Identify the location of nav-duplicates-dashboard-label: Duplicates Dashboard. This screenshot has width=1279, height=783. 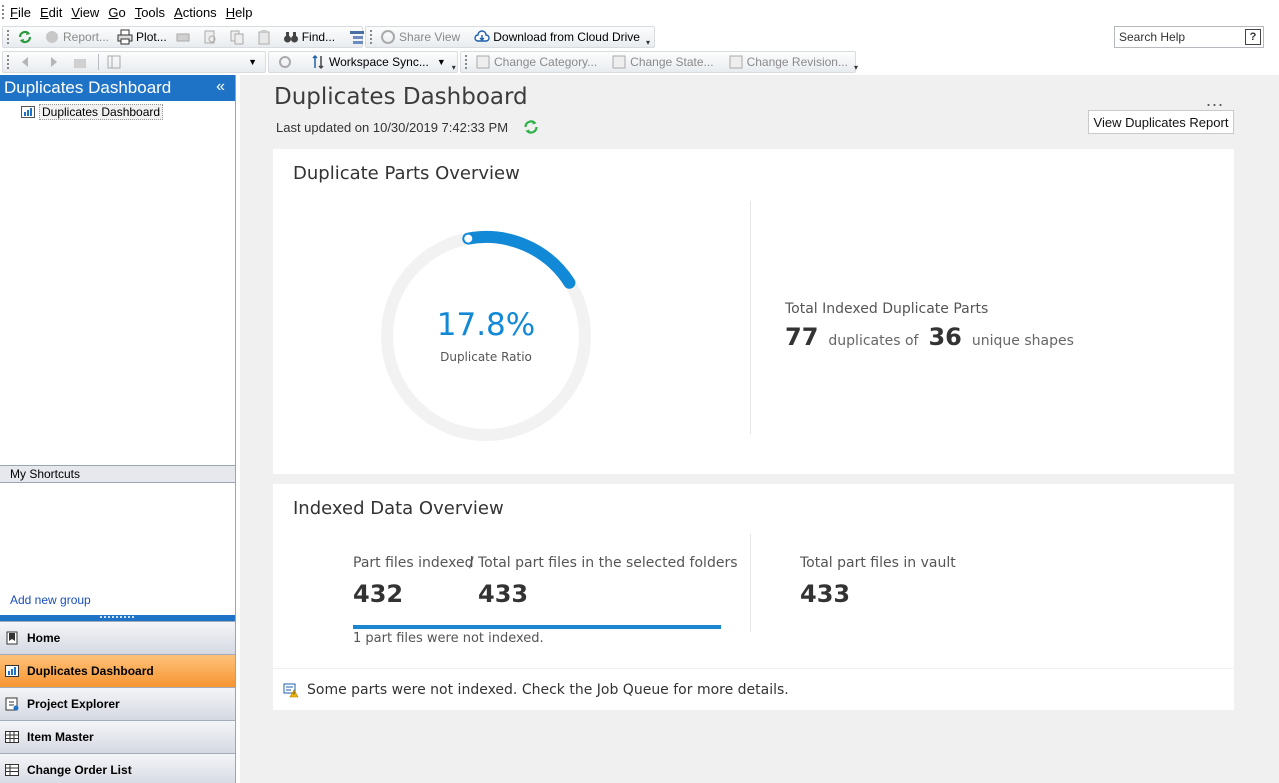
(90, 671).